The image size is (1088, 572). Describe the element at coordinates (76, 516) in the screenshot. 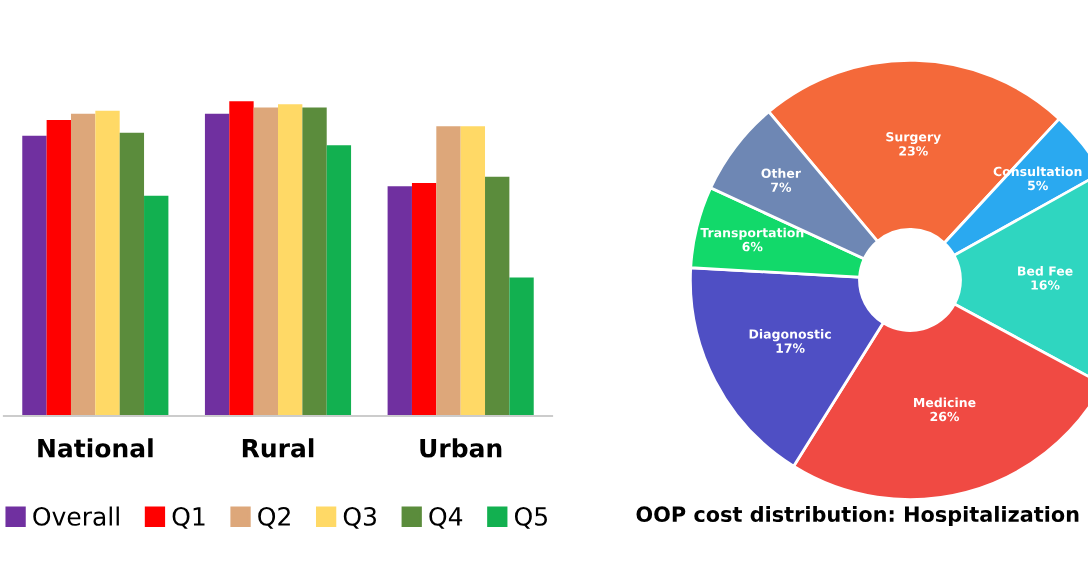

I see `legend-label: Overall` at that location.